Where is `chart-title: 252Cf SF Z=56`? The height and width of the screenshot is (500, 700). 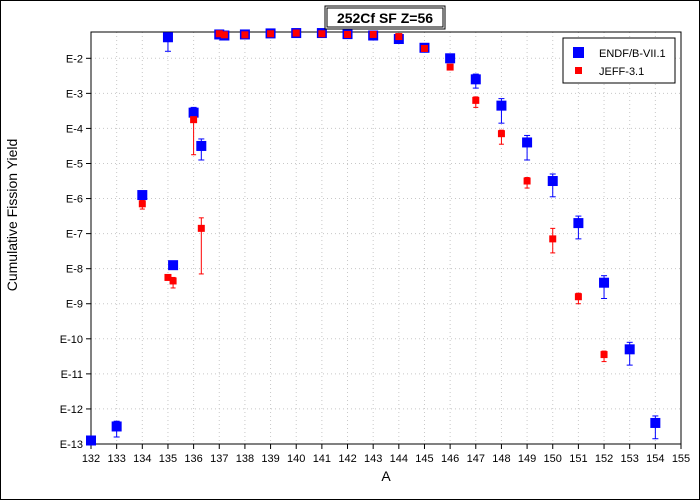
chart-title: 252Cf SF Z=56 is located at coordinates (385, 18).